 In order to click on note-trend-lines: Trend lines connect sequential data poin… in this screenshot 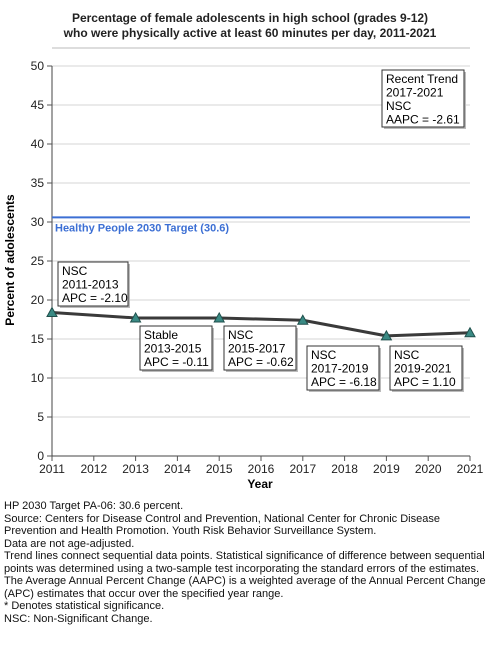, I will do `click(244, 562)`.